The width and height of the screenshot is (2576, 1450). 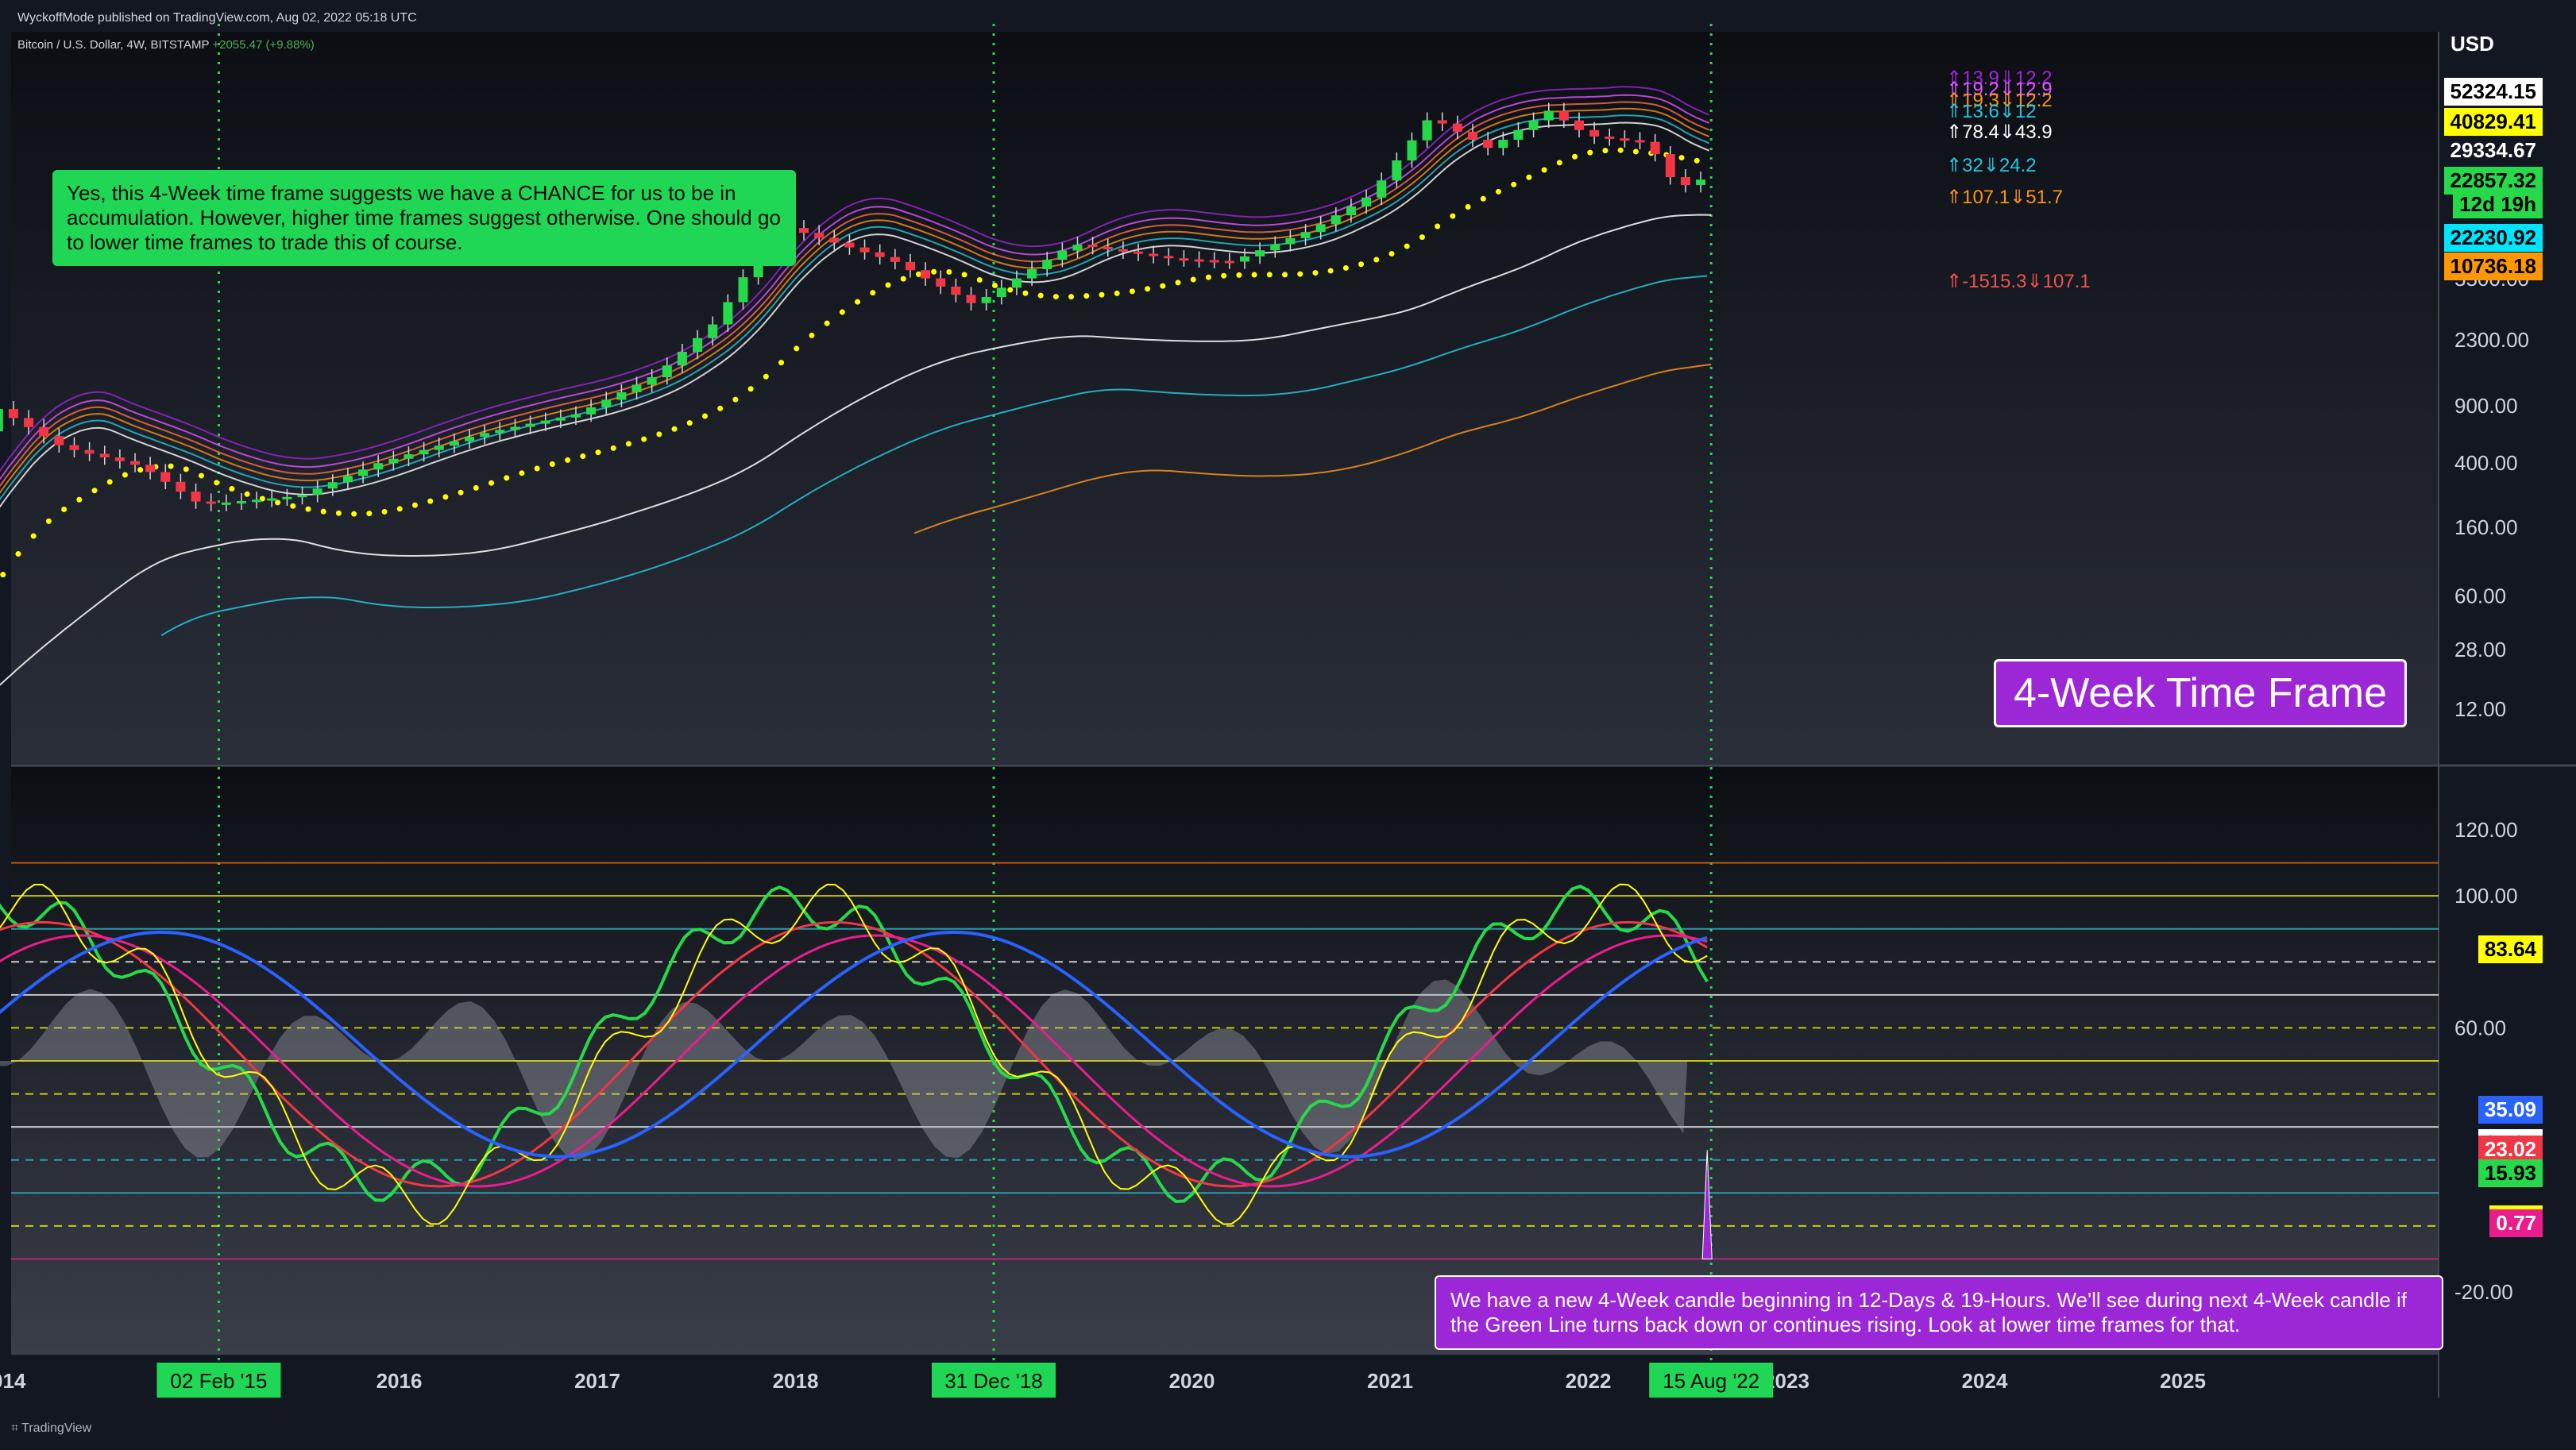 What do you see at coordinates (1707, 1204) in the screenshot?
I see `candle-countdown-marker` at bounding box center [1707, 1204].